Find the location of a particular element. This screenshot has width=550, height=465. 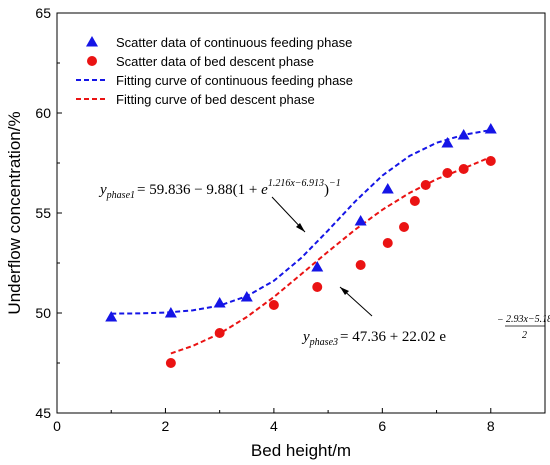

y-axis-ticks: 45 50 55 60 65 is located at coordinates (48, 213).